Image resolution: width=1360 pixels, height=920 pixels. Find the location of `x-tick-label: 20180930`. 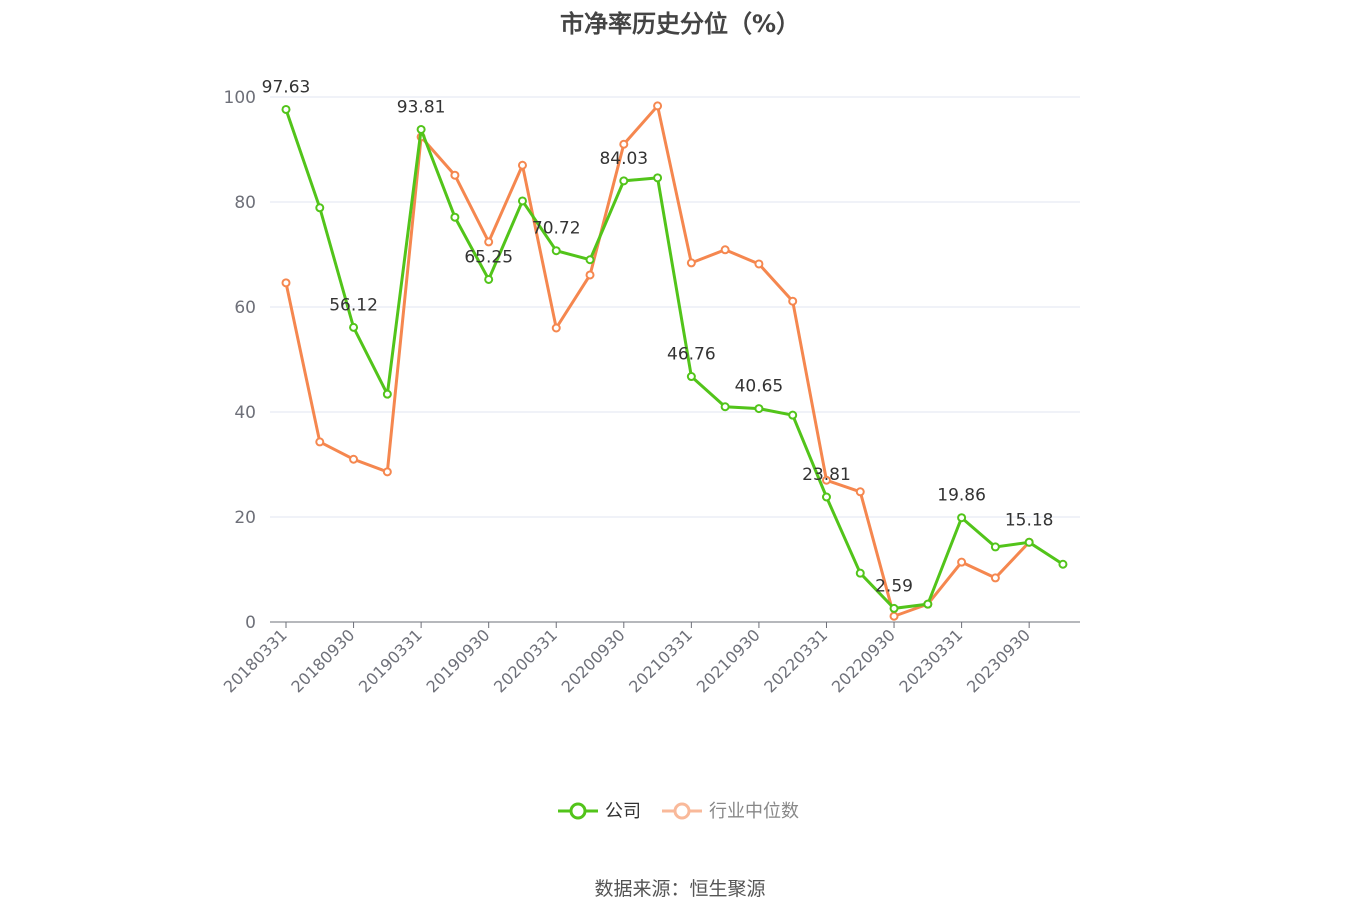

x-tick-label: 20180930 is located at coordinates (322, 660).